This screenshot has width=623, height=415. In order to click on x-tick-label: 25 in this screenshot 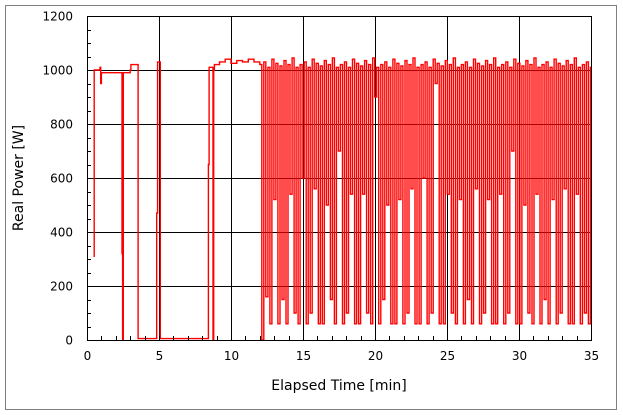, I will do `click(447, 356)`.